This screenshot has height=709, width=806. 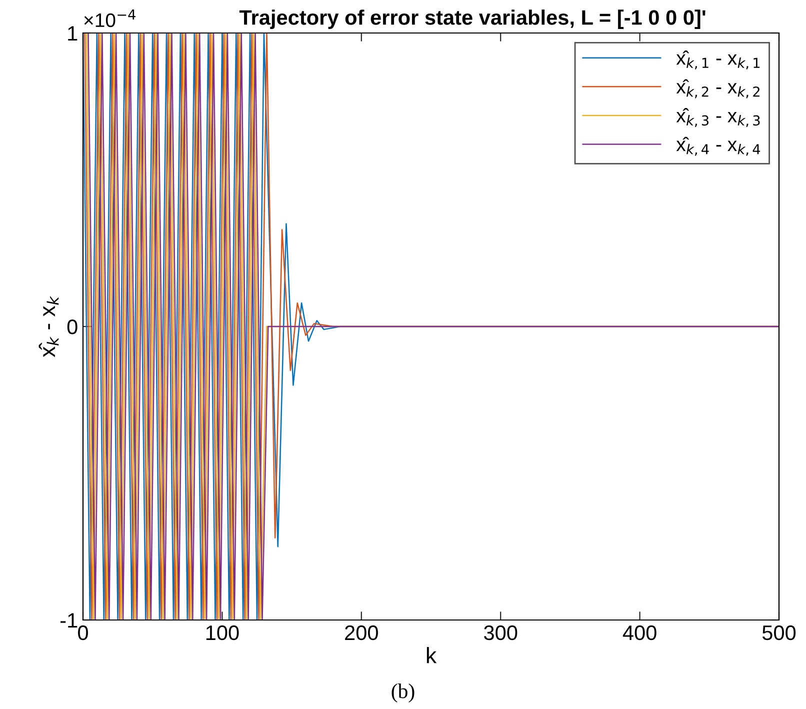 I want to click on text: (b), so click(x=403, y=693).